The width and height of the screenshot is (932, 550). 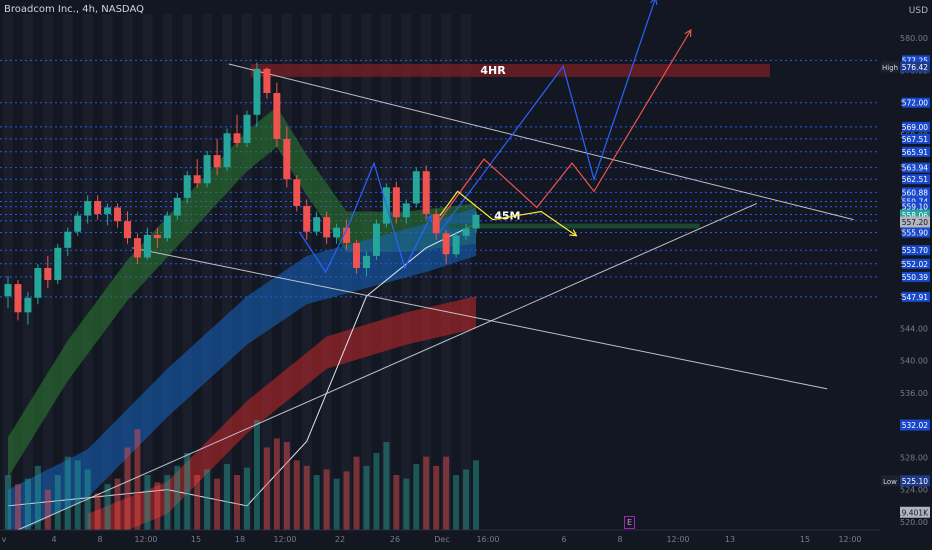 I want to click on price-level-label: 550.39, so click(x=915, y=277).